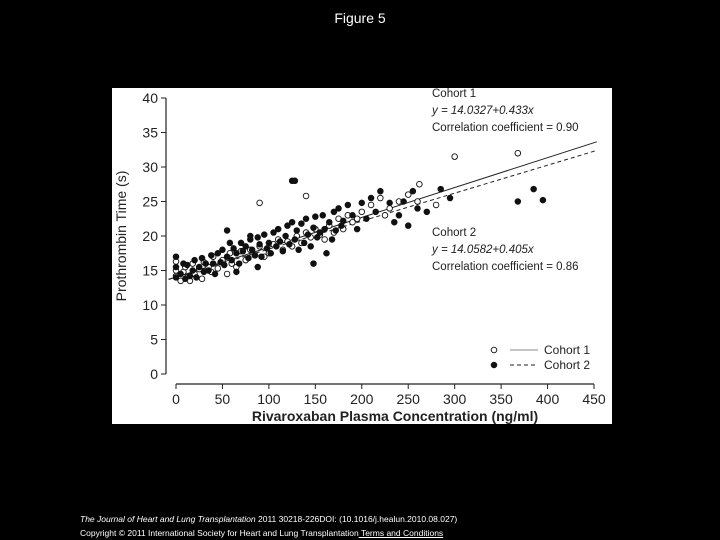 This screenshot has width=720, height=540. What do you see at coordinates (150, 236) in the screenshot?
I see `y-tick-label: 20` at bounding box center [150, 236].